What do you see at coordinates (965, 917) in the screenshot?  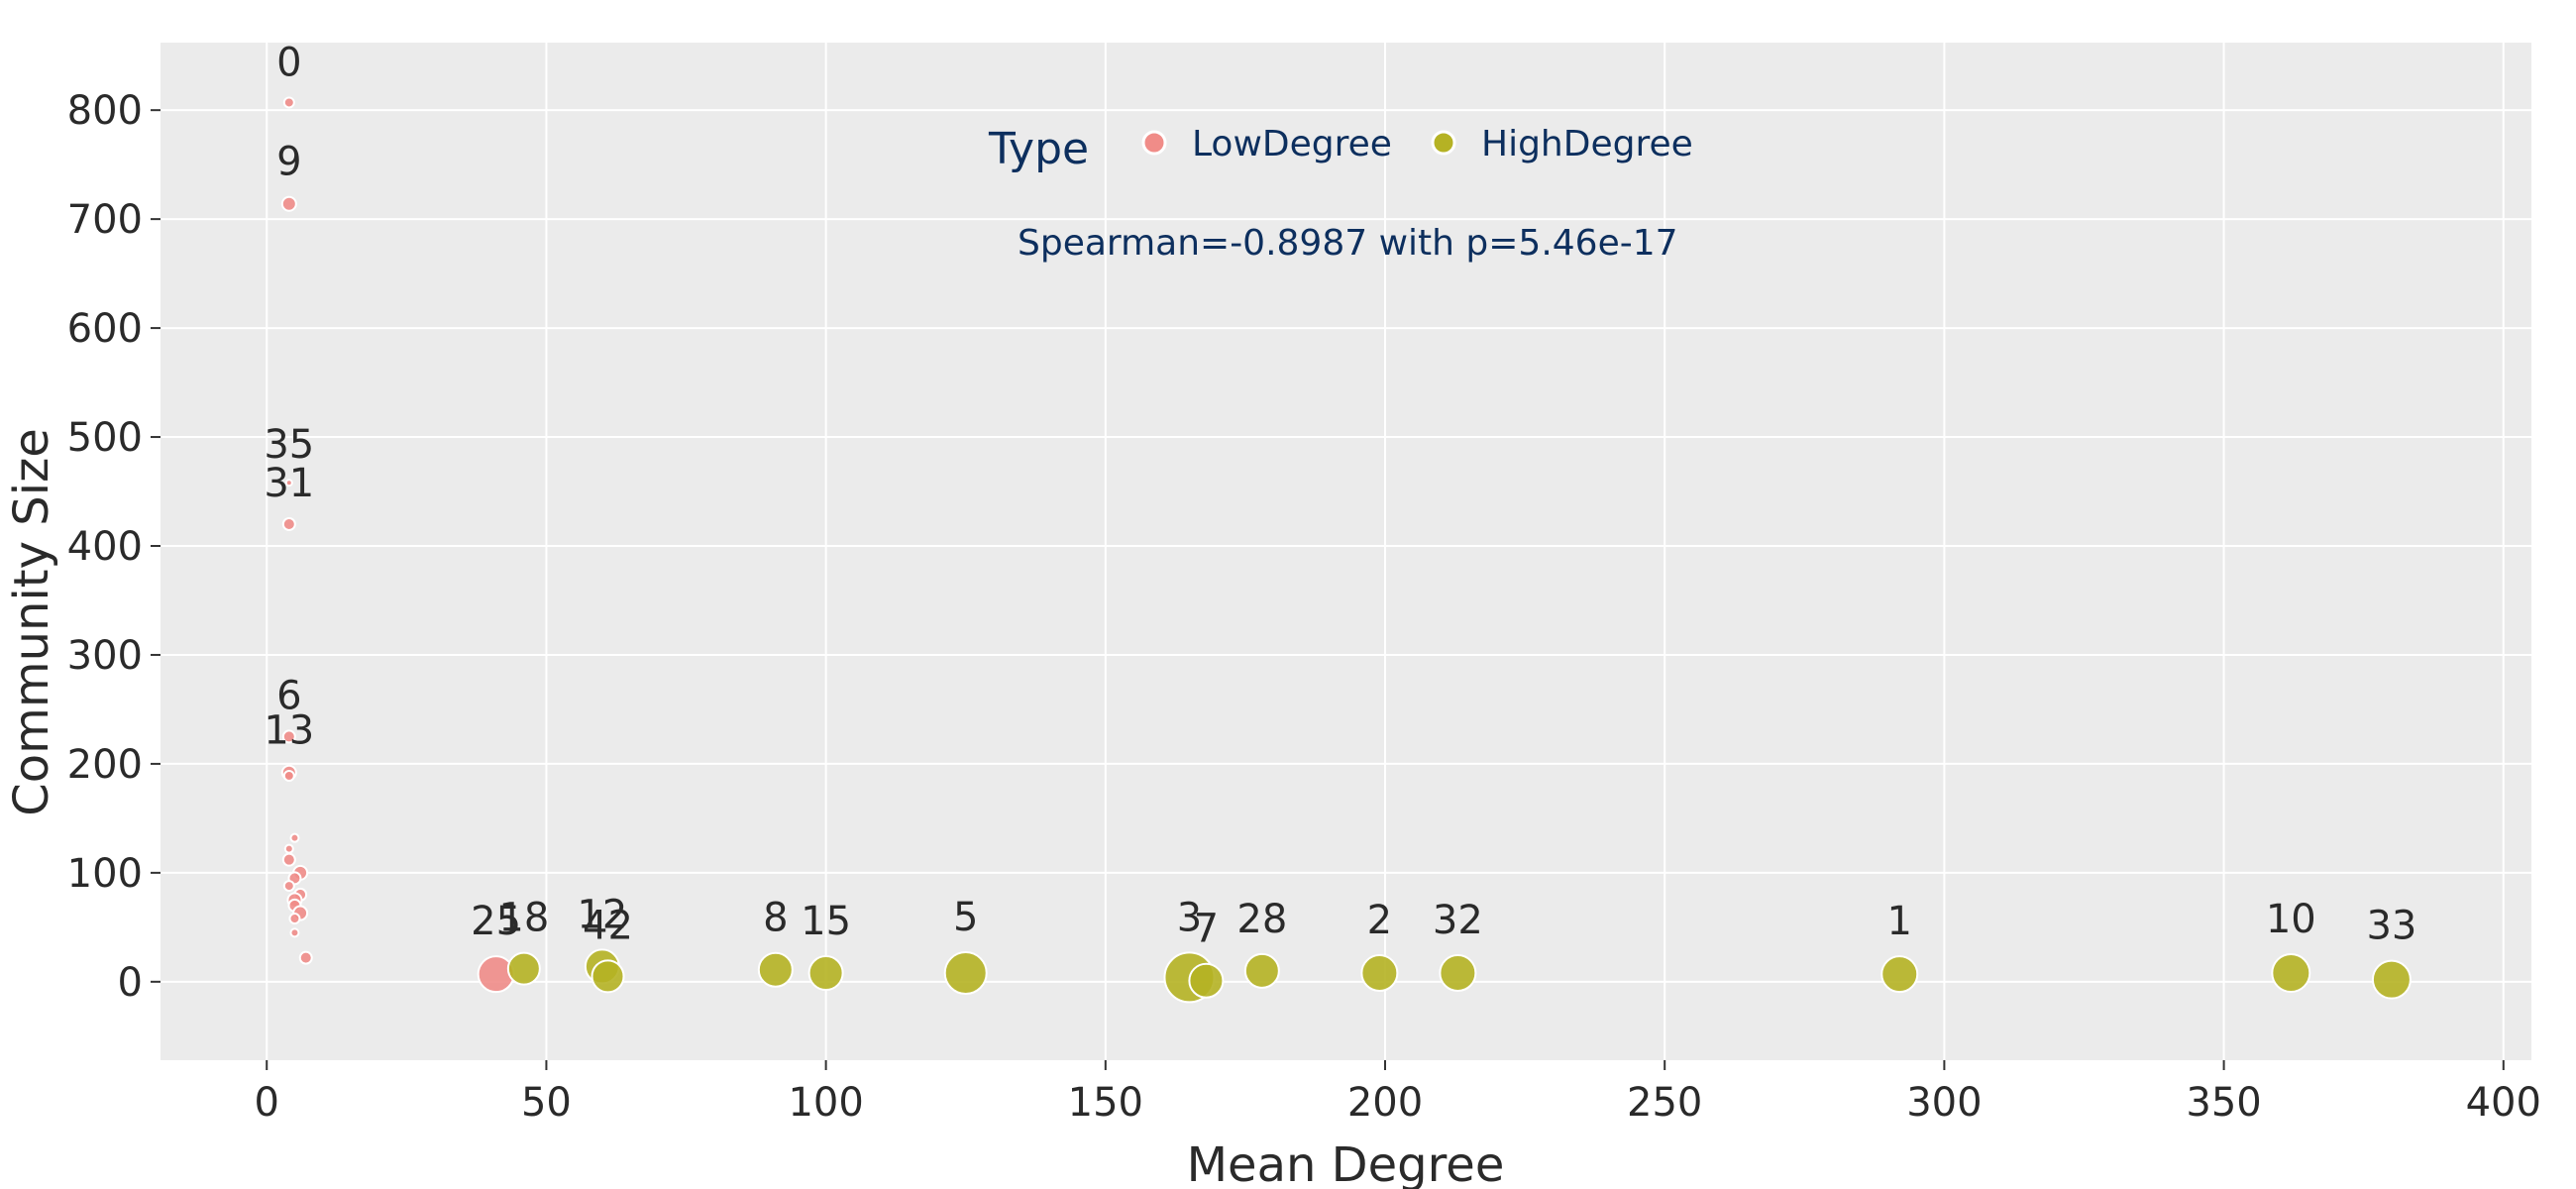 I see `point-label: 5` at bounding box center [965, 917].